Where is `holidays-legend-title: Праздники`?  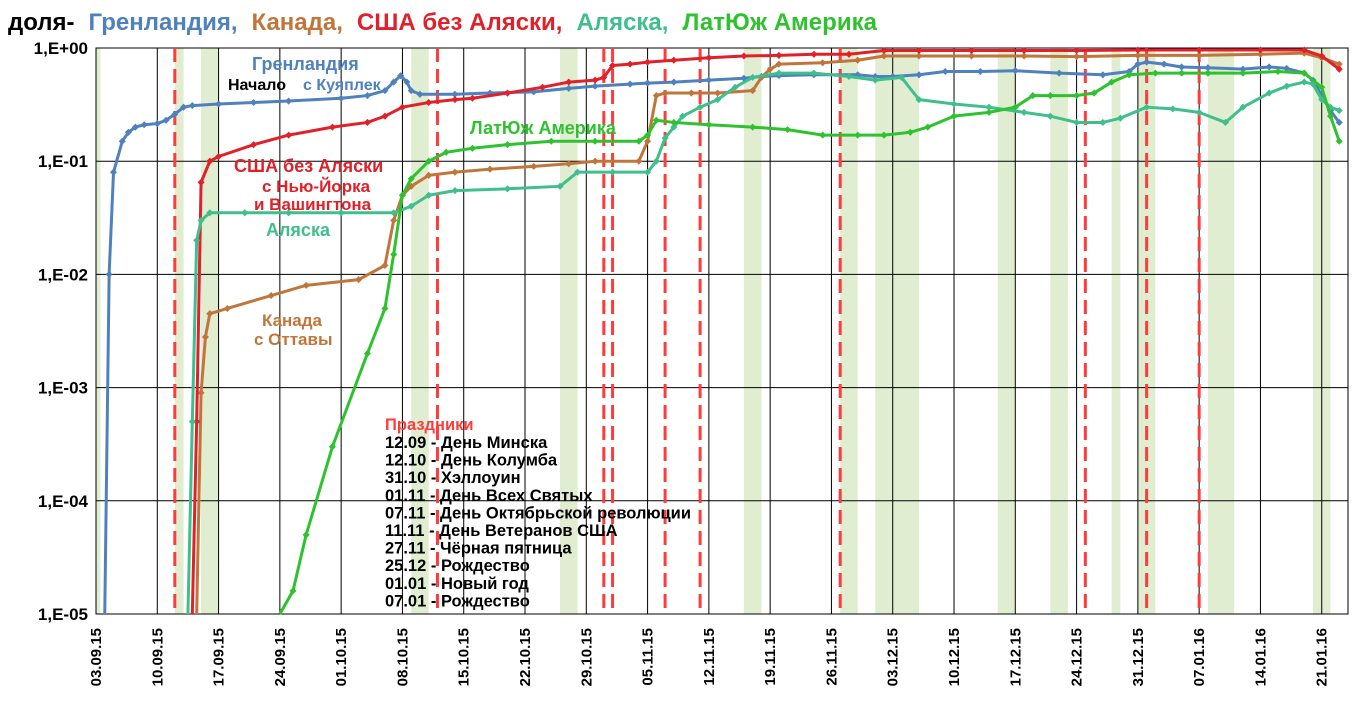 holidays-legend-title: Праздники is located at coordinates (429, 425).